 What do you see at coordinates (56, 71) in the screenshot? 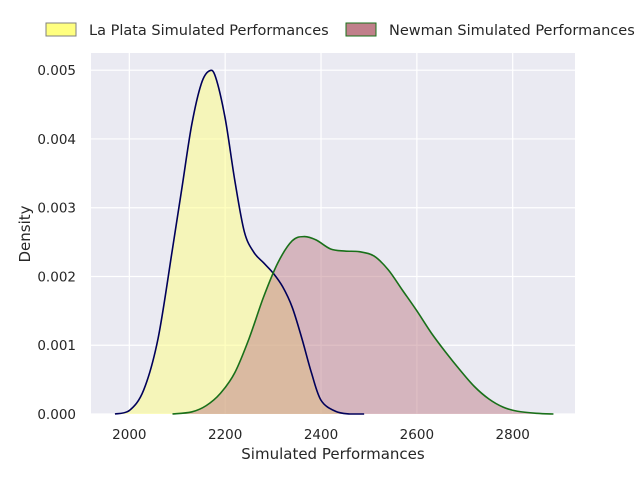
I see `y-tick-label: 0.005` at bounding box center [56, 71].